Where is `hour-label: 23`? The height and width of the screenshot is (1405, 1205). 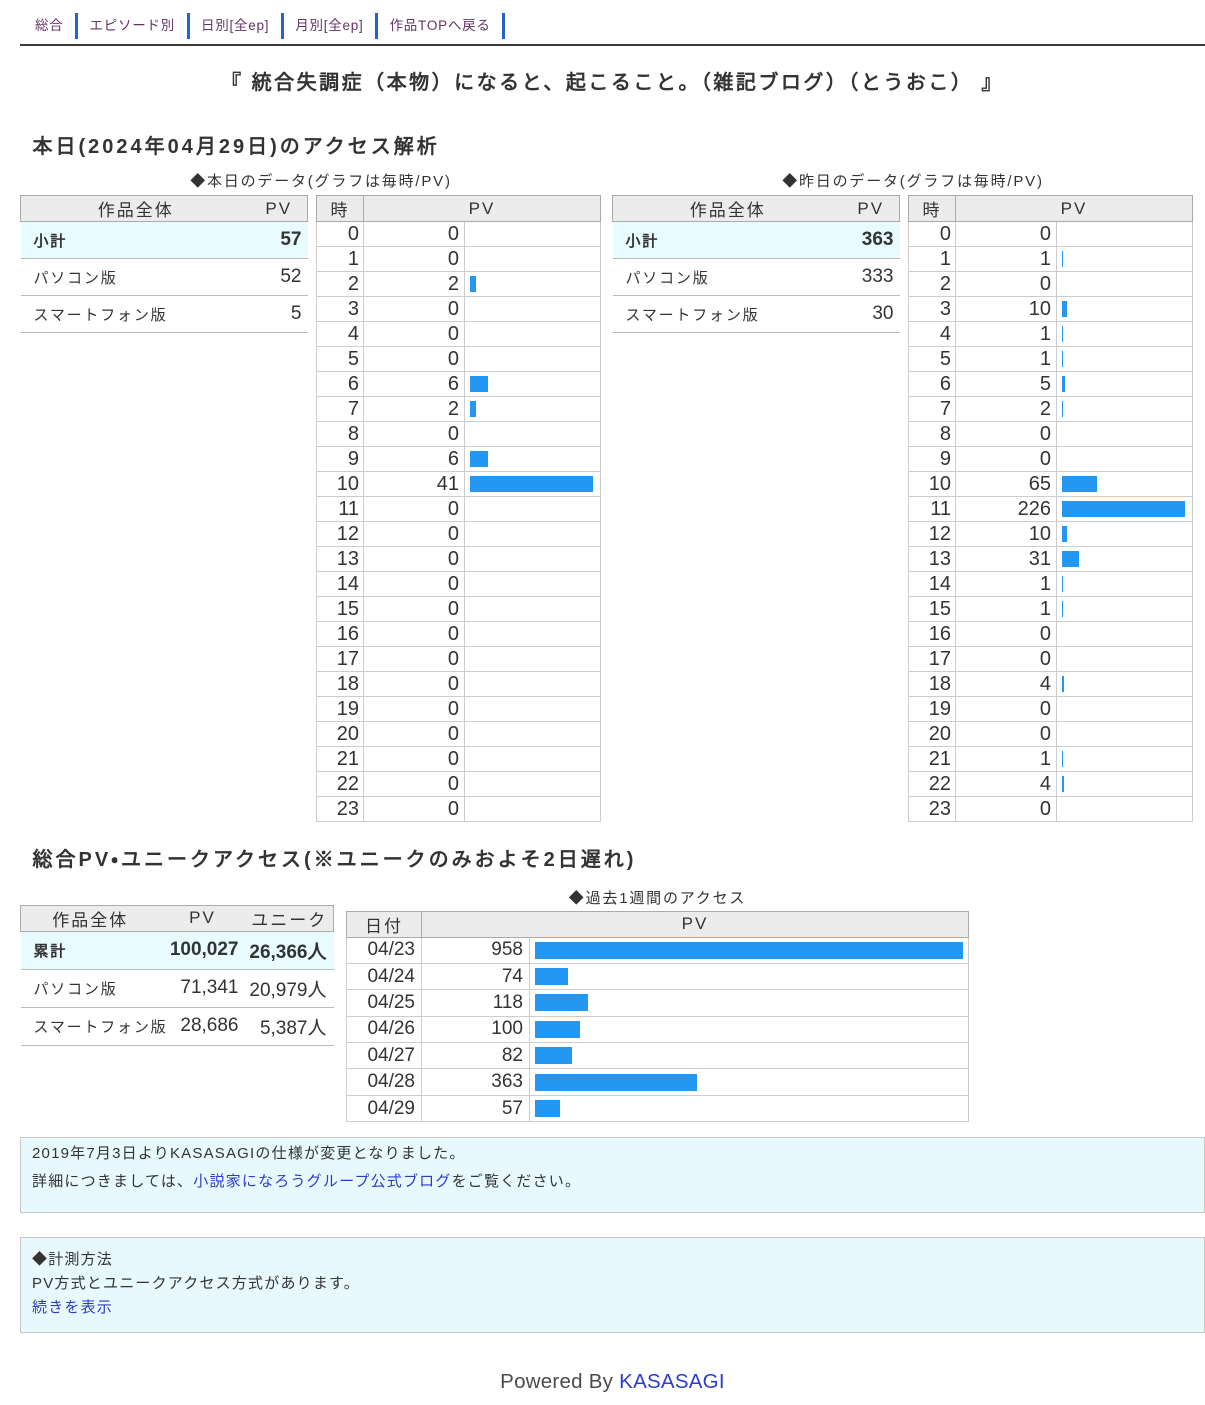 hour-label: 23 is located at coordinates (340, 809).